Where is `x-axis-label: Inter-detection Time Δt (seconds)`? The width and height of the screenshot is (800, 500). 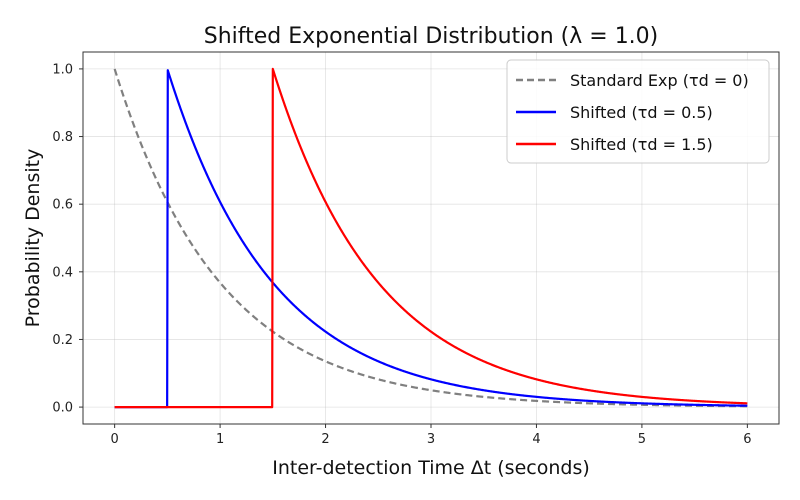 x-axis-label: Inter-detection Time Δt (seconds) is located at coordinates (431, 468).